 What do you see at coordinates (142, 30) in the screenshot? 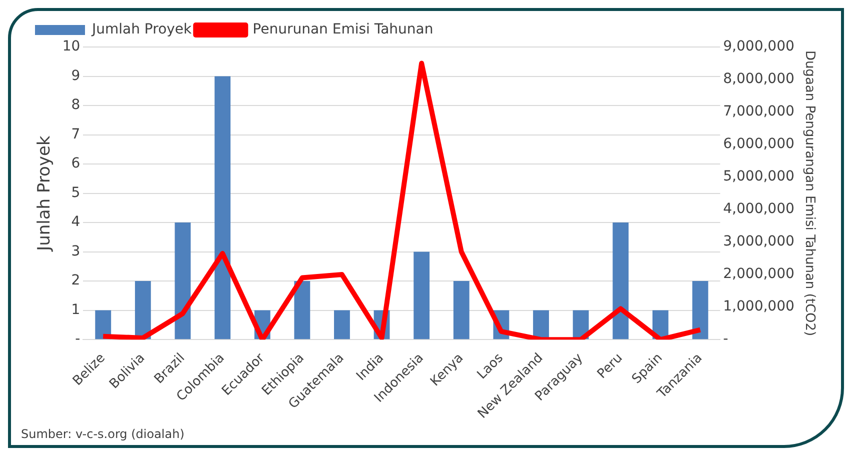
I see `legend-label: Jumlah Proyek` at bounding box center [142, 30].